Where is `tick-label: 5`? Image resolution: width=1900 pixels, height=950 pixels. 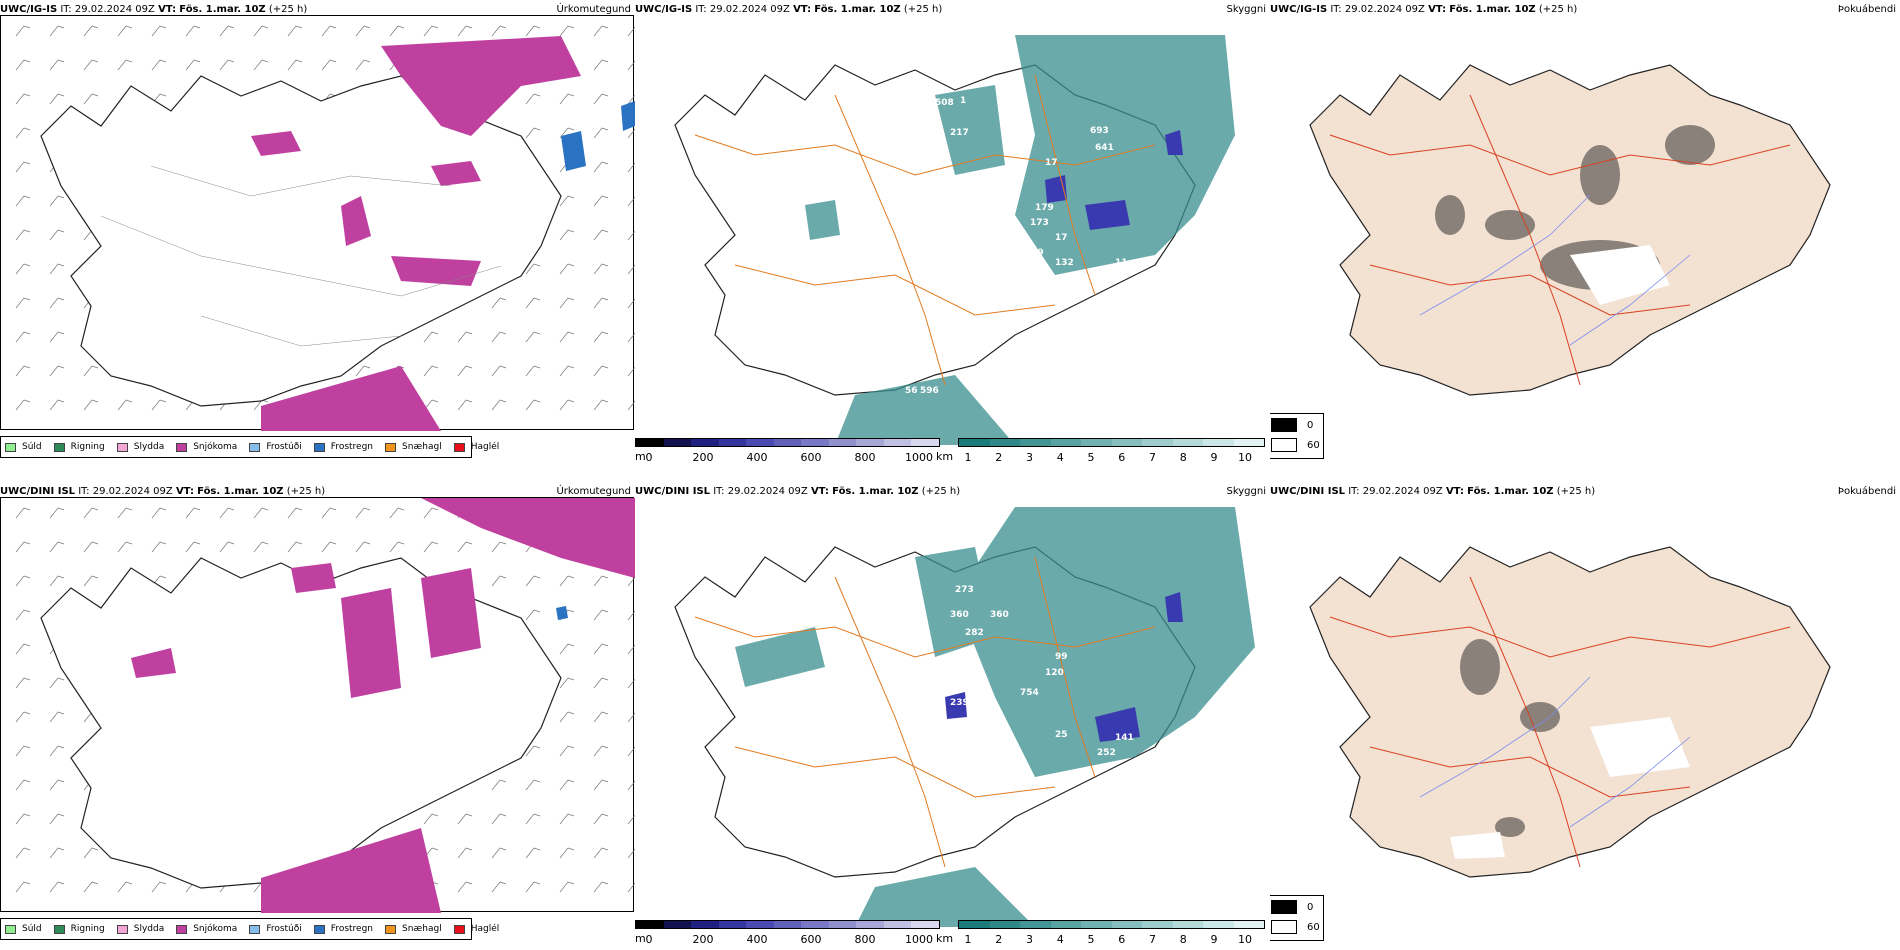 tick-label: 5 is located at coordinates (1091, 457).